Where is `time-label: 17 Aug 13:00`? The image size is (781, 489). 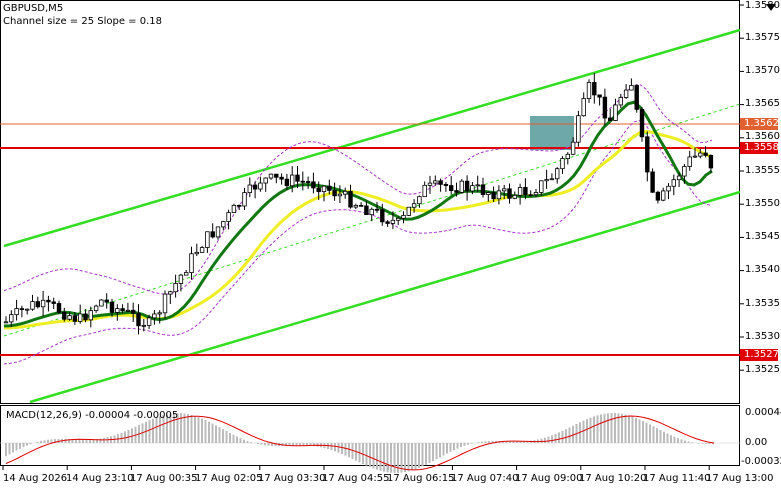 time-label: 17 Aug 13:00 is located at coordinates (740, 478).